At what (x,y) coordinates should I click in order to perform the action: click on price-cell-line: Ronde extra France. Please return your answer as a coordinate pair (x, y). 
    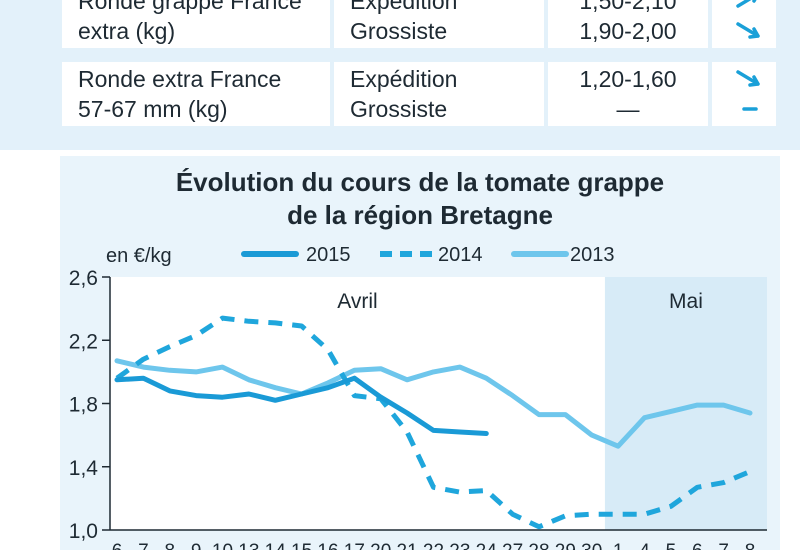
    Looking at the image, I should click on (180, 79).